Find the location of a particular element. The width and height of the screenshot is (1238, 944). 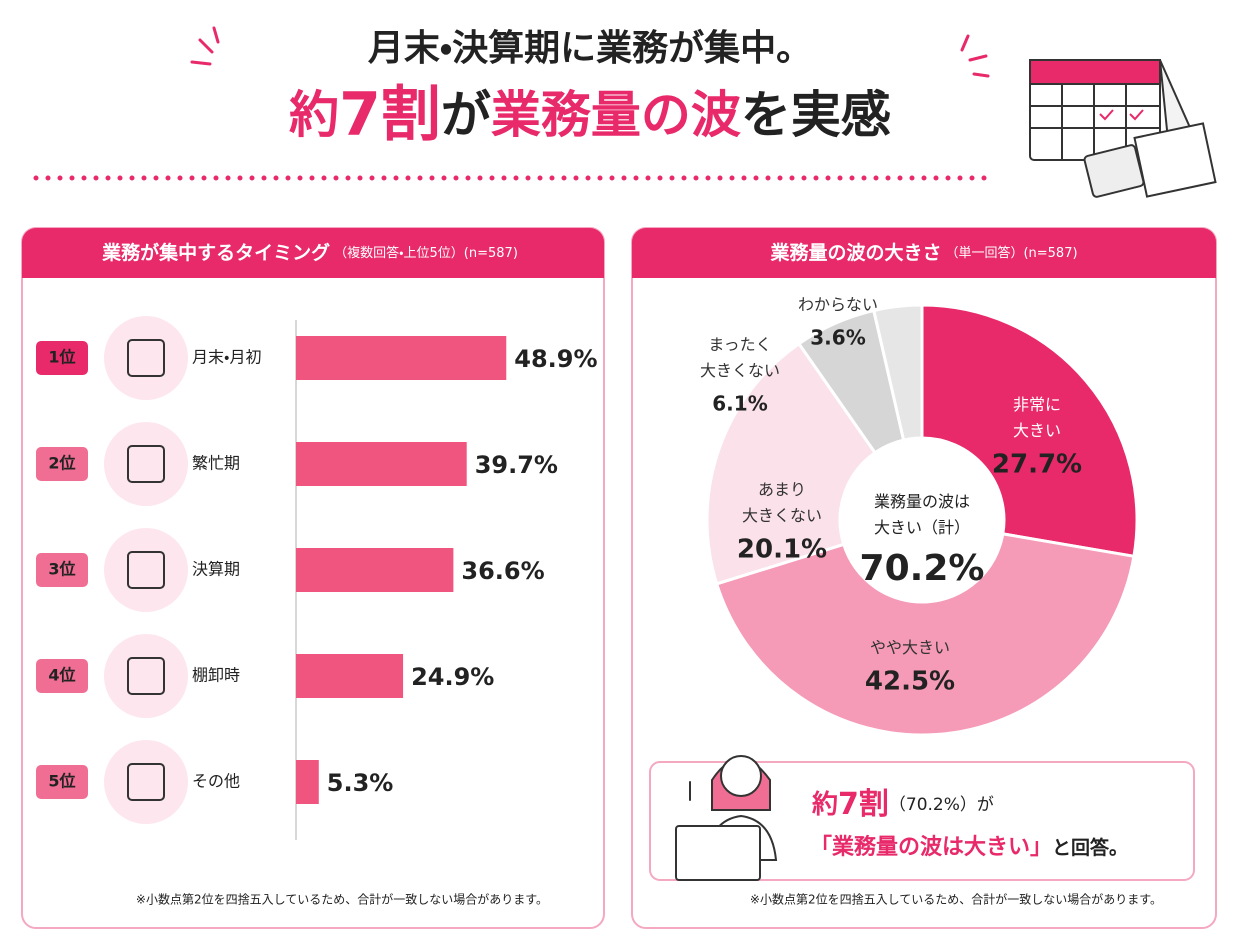

slice-label: 非常に大きい is located at coordinates (1037, 417).